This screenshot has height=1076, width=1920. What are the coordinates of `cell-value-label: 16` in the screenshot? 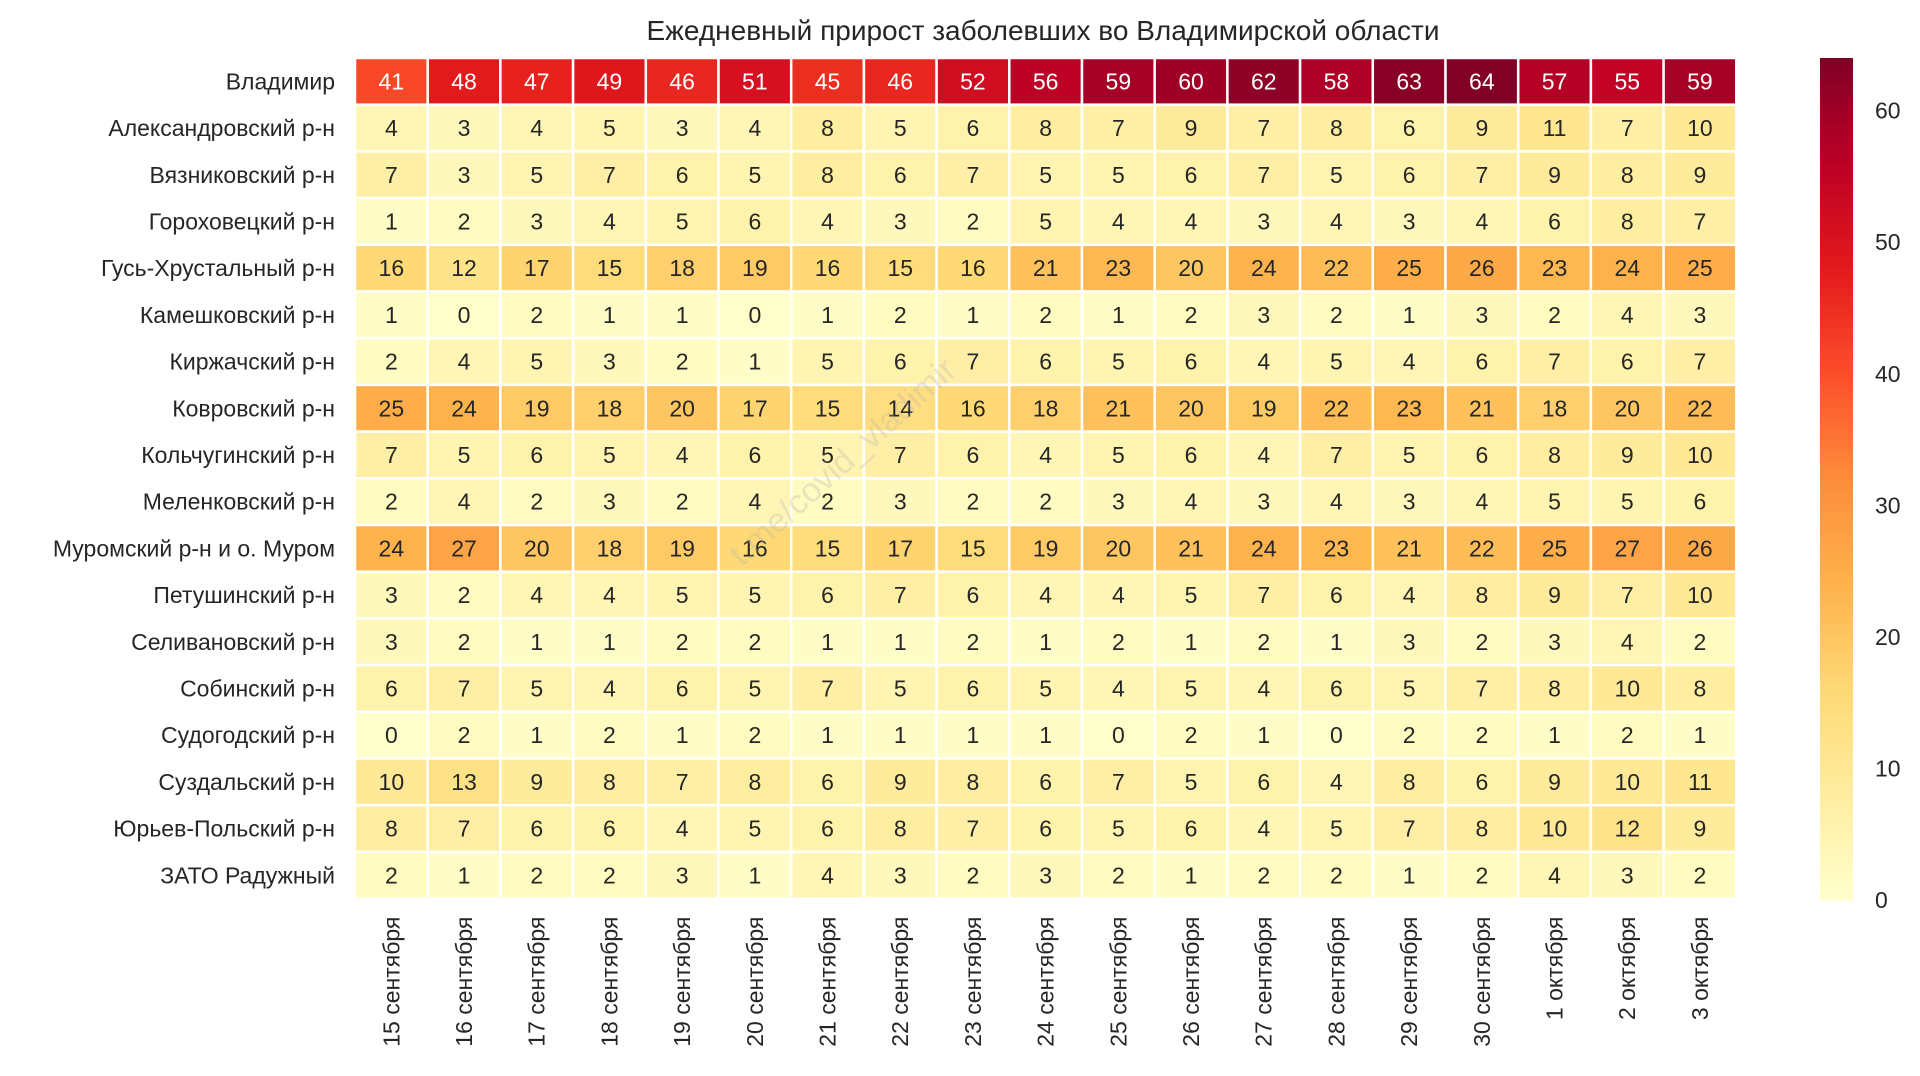 It's located at (973, 268).